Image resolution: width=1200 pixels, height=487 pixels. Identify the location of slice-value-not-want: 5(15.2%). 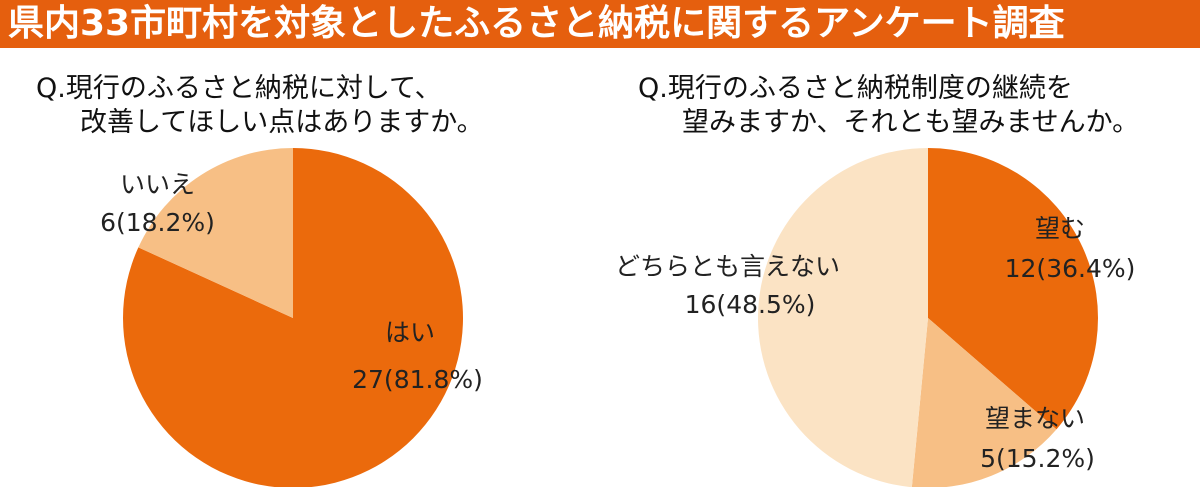
(1037, 458).